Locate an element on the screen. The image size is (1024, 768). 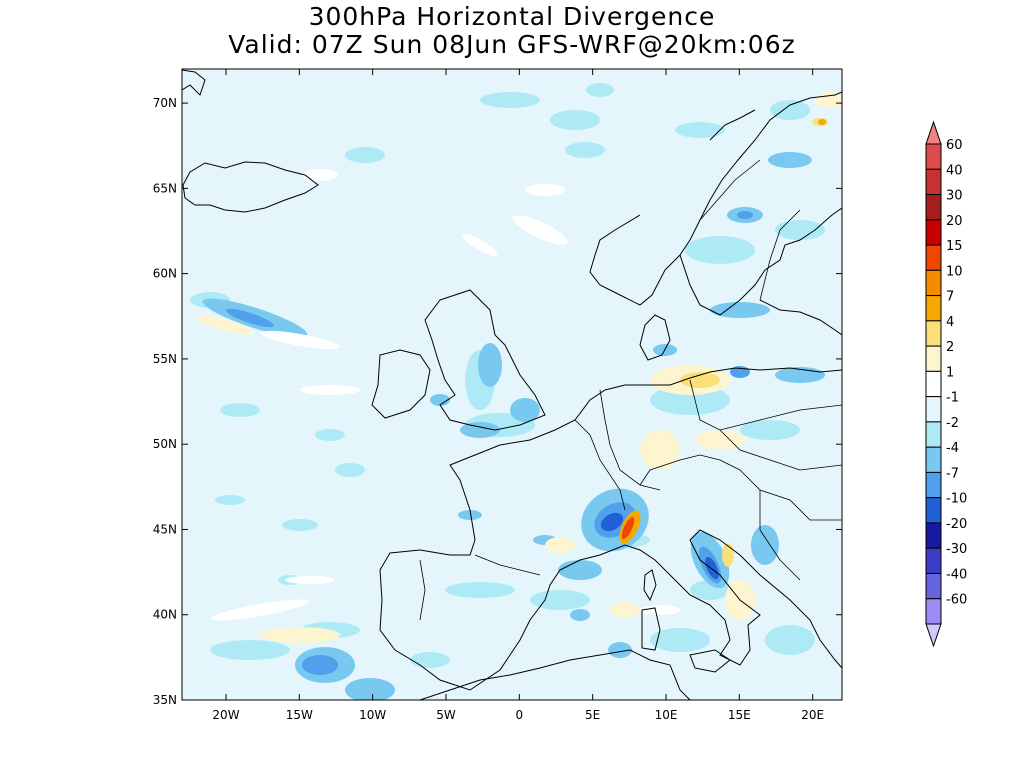
x-tick-label: 5W is located at coordinates (446, 715).